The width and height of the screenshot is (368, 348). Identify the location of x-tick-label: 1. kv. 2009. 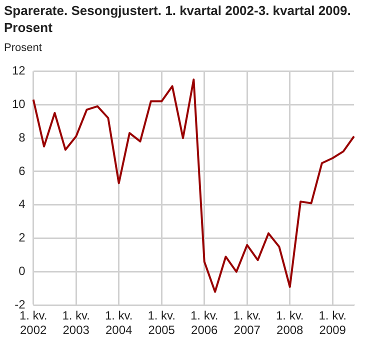
(332, 323).